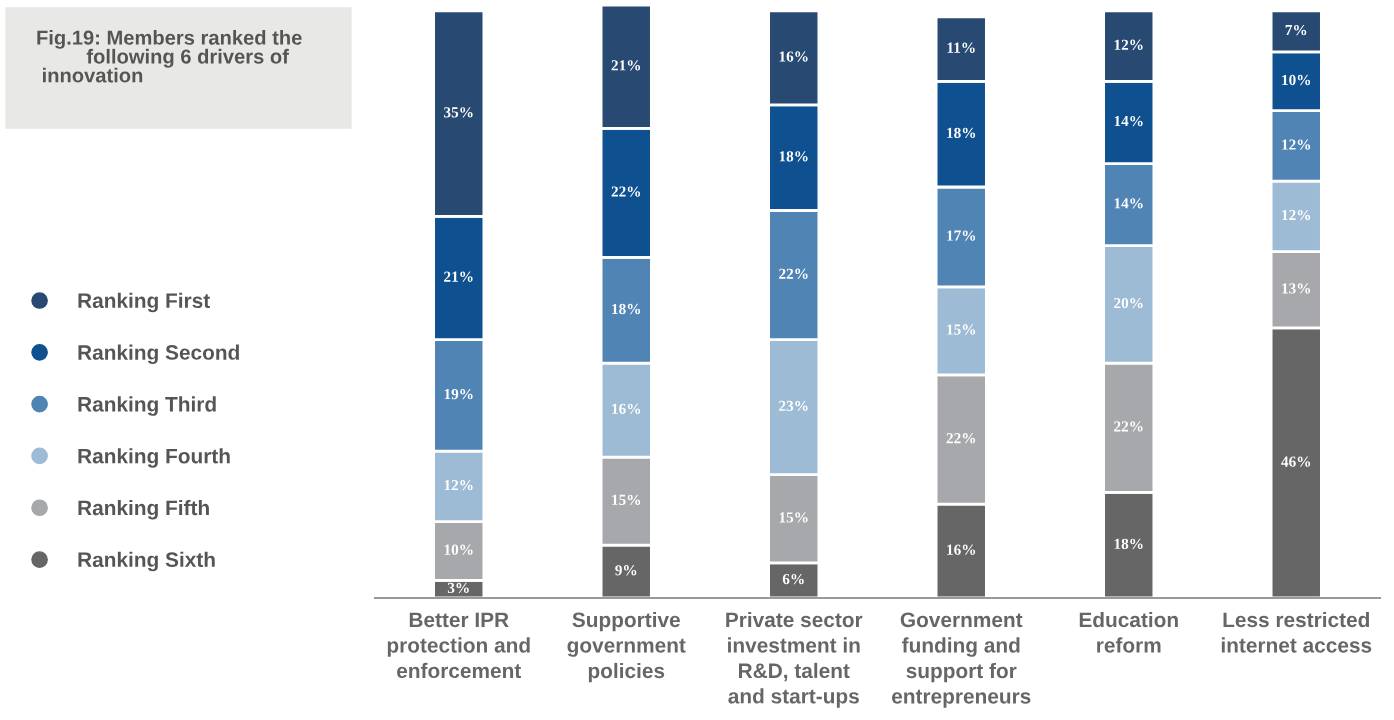 This screenshot has height=720, width=1394. Describe the element at coordinates (626, 647) in the screenshot. I see `x-tick-label: Supportive government policies` at that location.